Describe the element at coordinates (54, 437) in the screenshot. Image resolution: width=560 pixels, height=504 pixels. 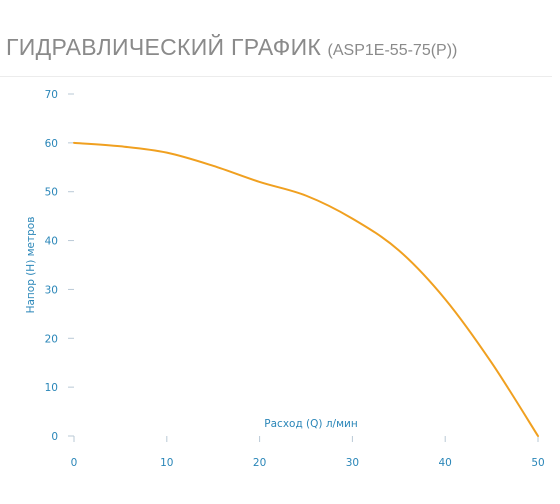
I see `y-tick-label: 0` at that location.